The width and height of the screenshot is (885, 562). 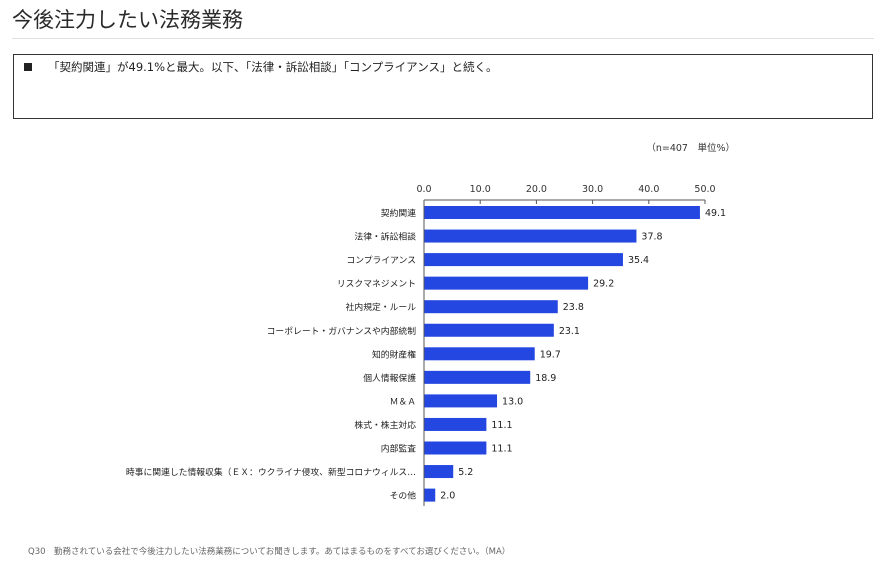 I want to click on data-label: 18.9, so click(x=545, y=378).